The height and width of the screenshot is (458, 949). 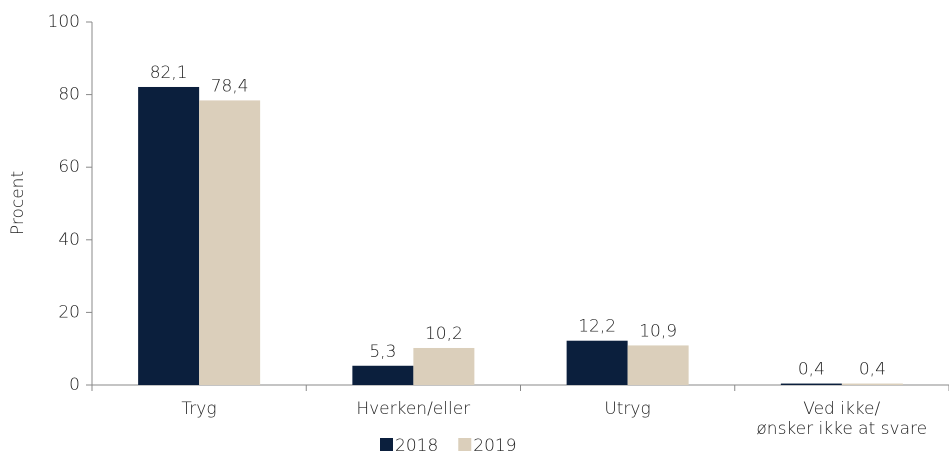 What do you see at coordinates (69, 312) in the screenshot?
I see `y-tick-label: 20` at bounding box center [69, 312].